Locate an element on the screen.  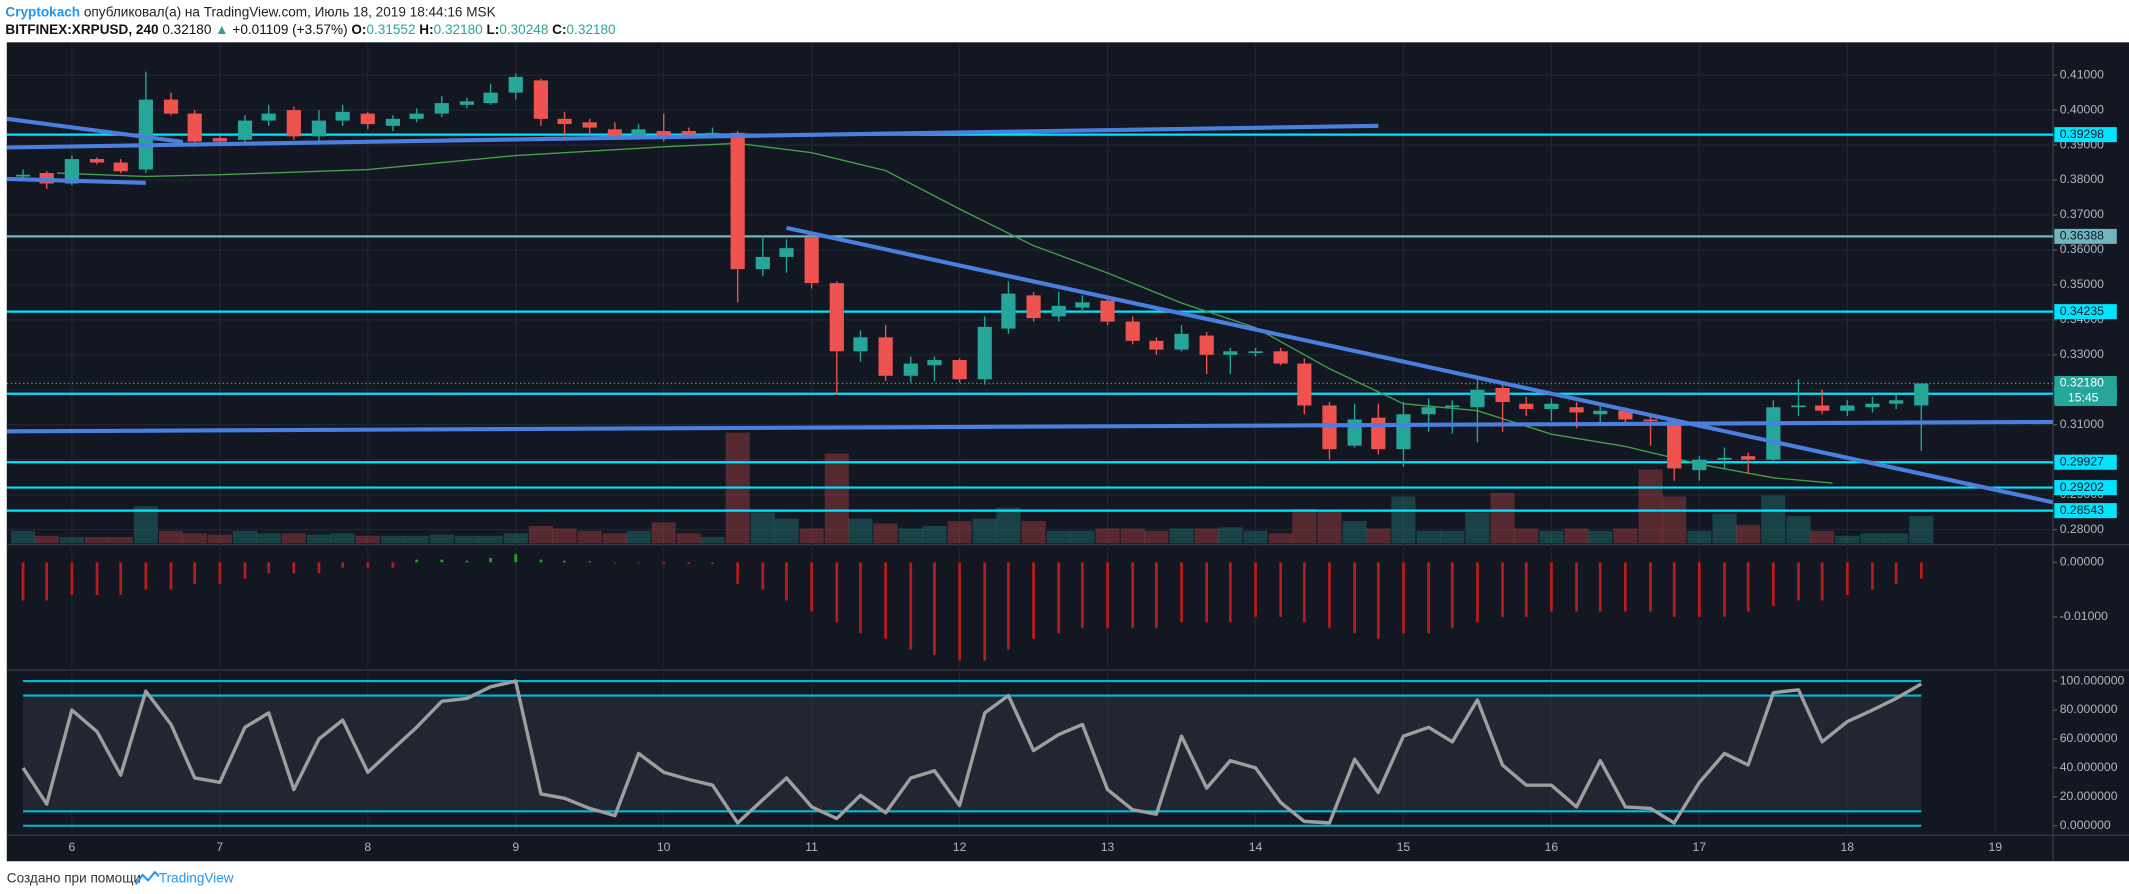
y-tick-label: 0.35000 is located at coordinates (2082, 284).